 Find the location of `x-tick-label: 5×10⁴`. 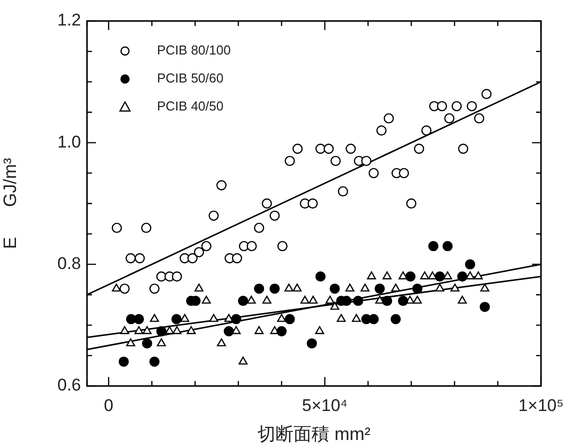

x-tick-label: 5×10⁴ is located at coordinates (325, 405).